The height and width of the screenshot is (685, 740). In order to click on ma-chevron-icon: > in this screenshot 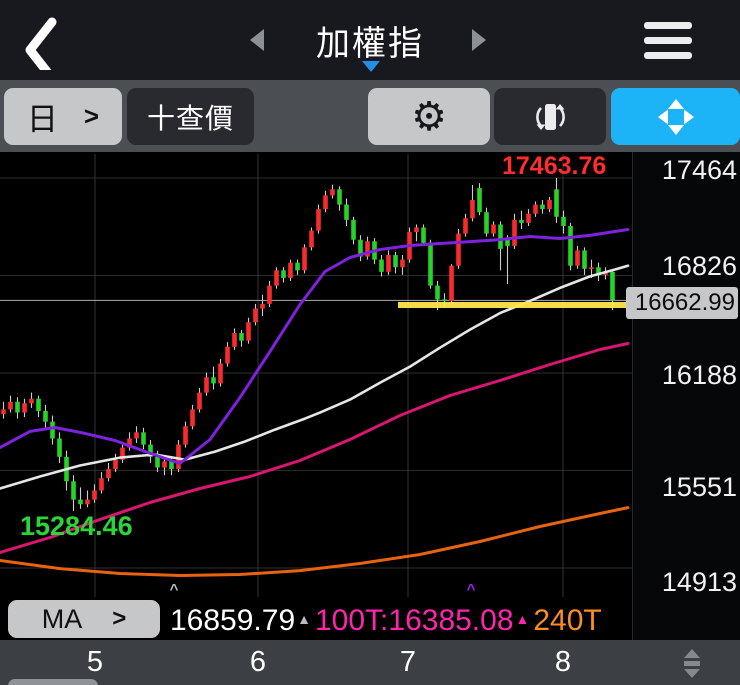, I will do `click(119, 618)`.